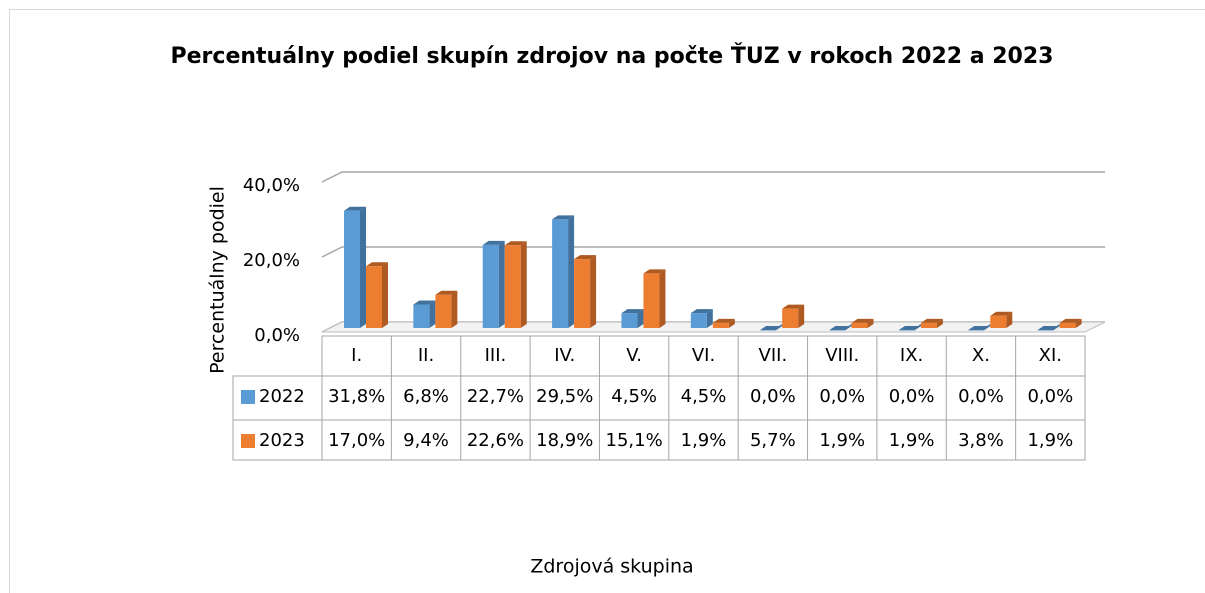 The height and width of the screenshot is (593, 1205). What do you see at coordinates (277, 335) in the screenshot?
I see `y-tick-label: 0,0%` at bounding box center [277, 335].